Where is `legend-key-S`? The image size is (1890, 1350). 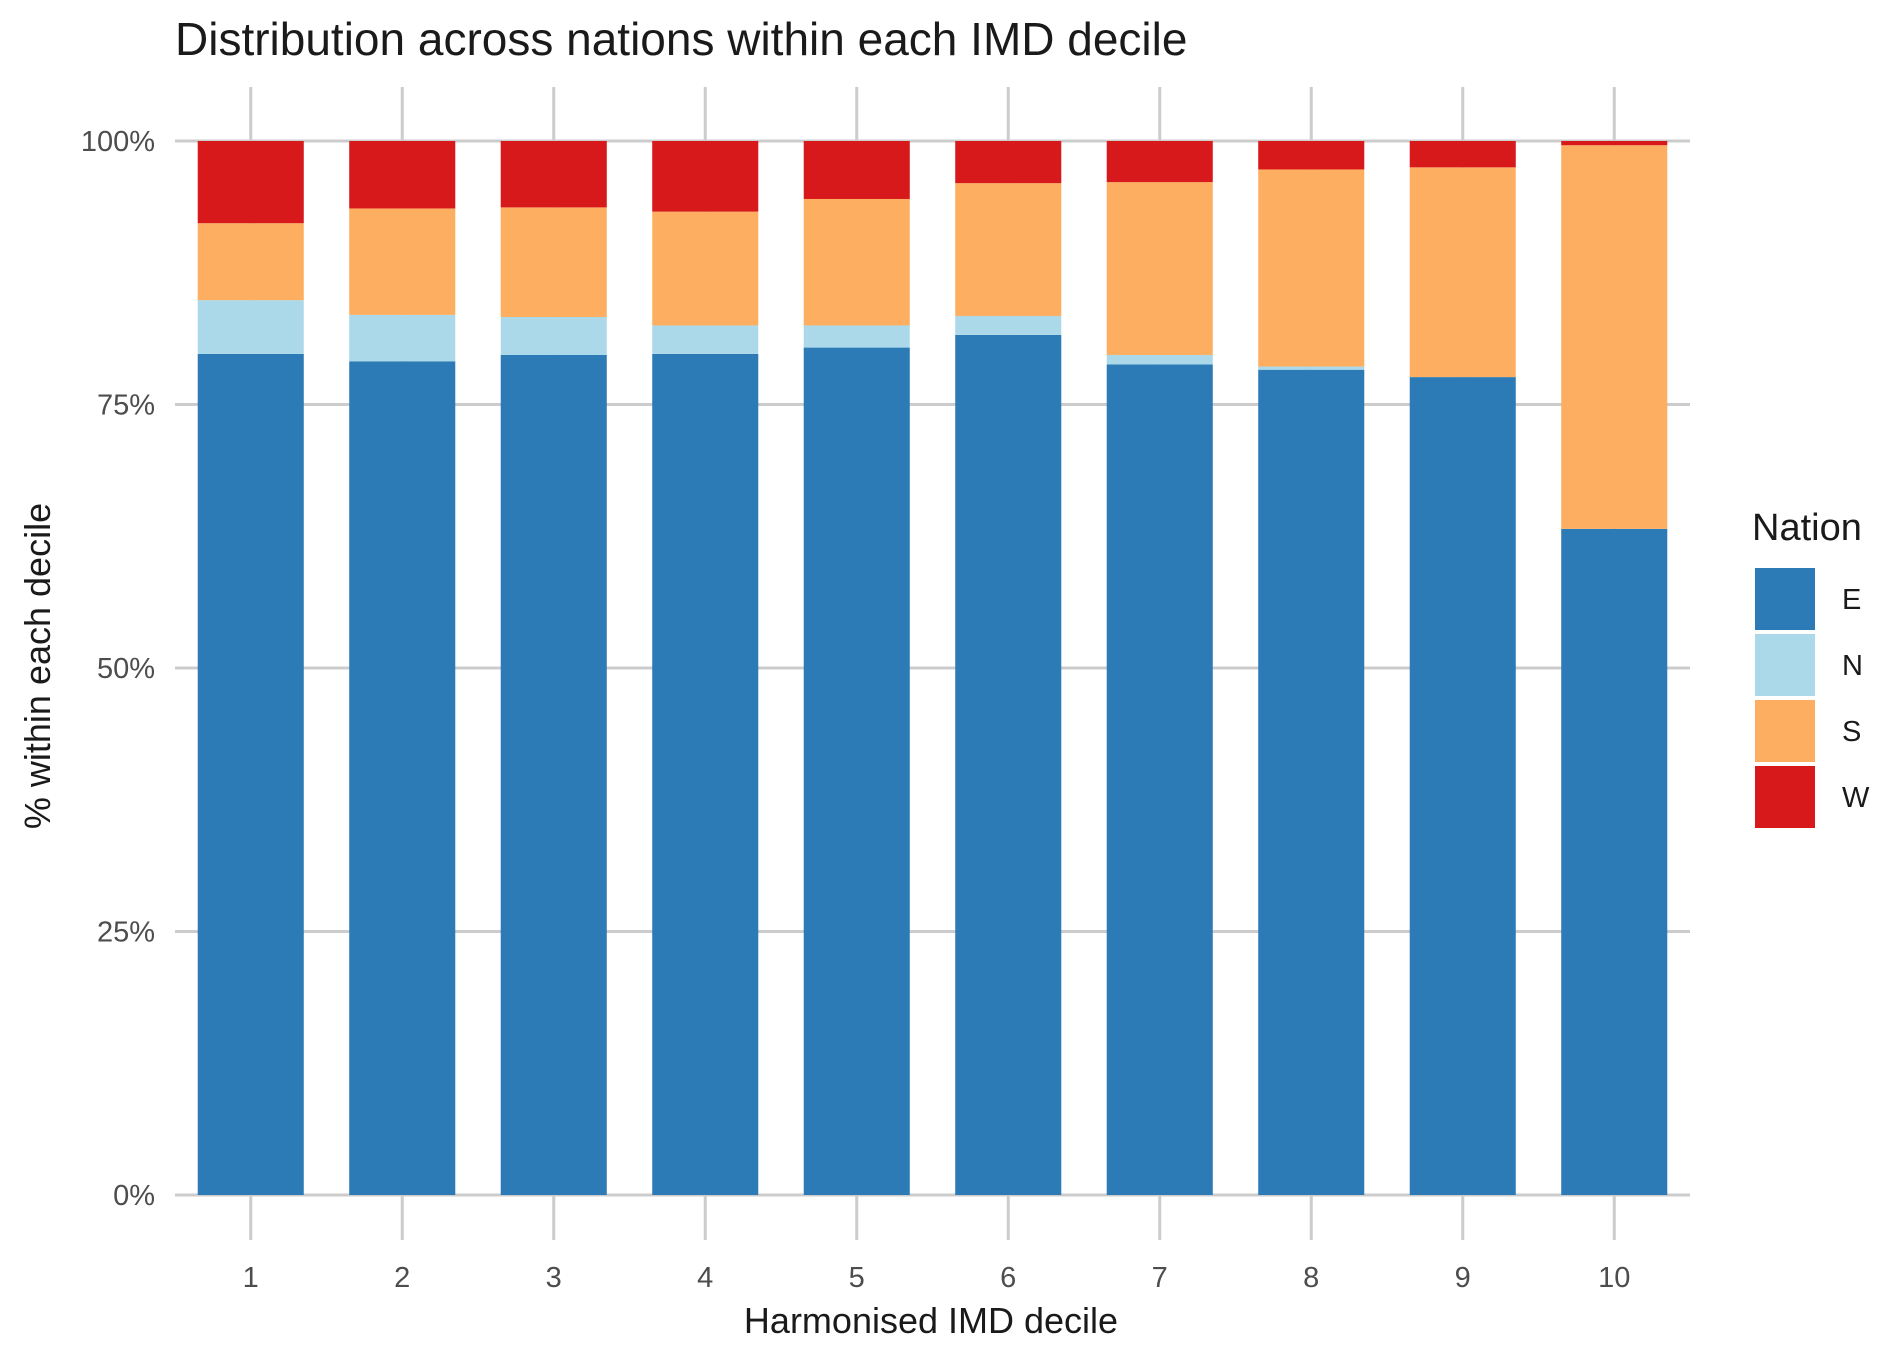
legend-key-S is located at coordinates (1785, 731).